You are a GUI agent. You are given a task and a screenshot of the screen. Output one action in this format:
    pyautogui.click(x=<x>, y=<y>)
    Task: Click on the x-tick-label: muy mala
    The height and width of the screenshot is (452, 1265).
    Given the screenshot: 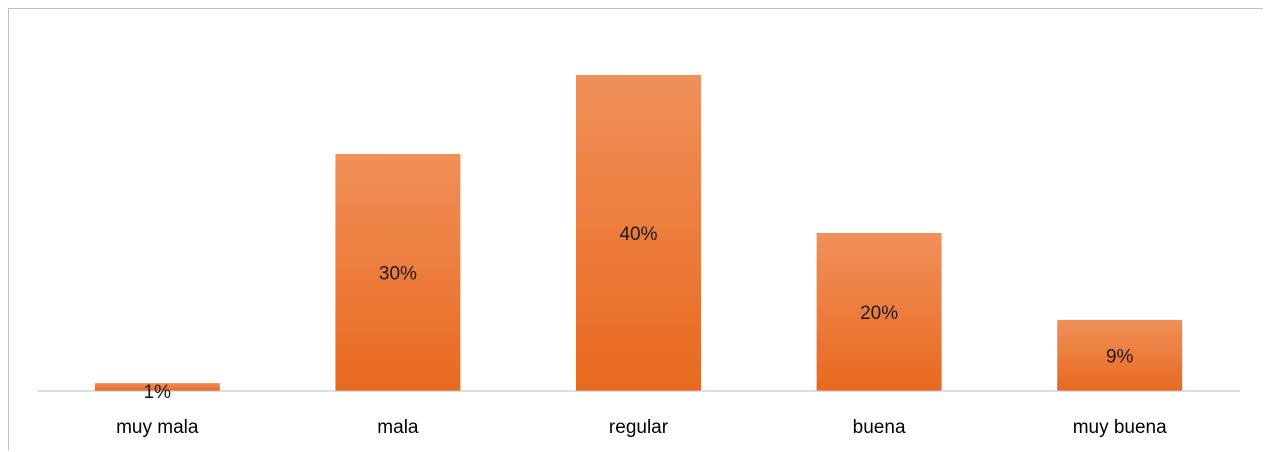 What is the action you would take?
    pyautogui.click(x=157, y=427)
    